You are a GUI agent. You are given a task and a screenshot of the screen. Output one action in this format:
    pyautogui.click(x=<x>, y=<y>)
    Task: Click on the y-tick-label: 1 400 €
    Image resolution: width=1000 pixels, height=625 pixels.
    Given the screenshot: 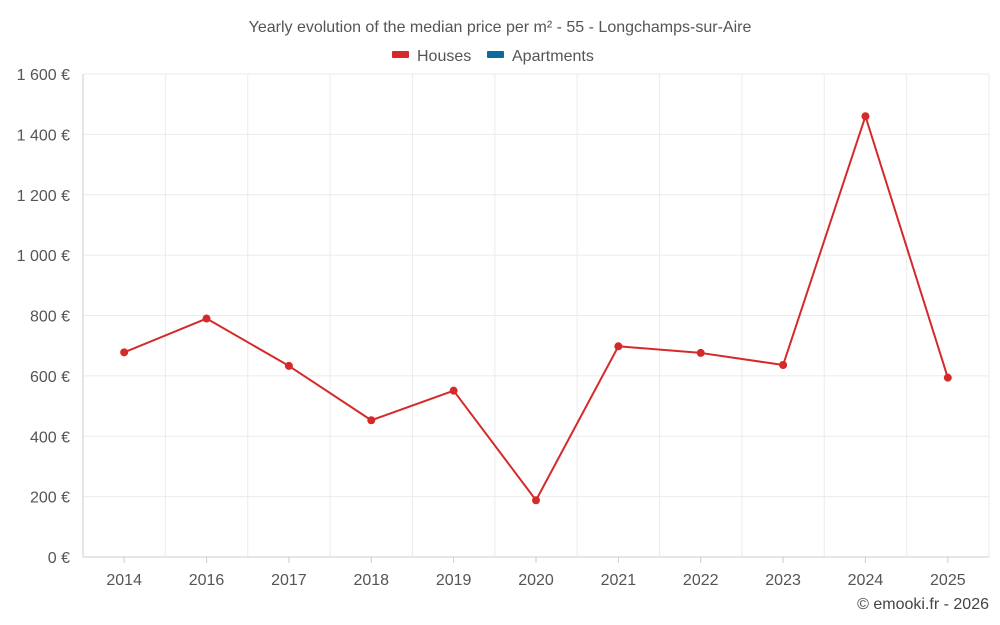 What is the action you would take?
    pyautogui.click(x=43, y=135)
    